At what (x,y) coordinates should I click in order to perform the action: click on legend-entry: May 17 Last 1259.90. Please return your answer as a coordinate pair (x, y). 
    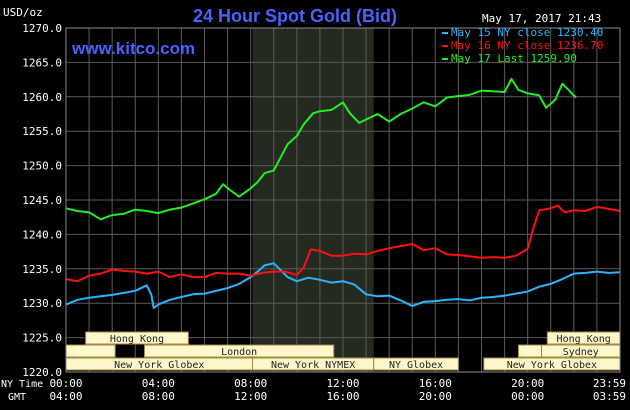
    Looking at the image, I should click on (514, 58).